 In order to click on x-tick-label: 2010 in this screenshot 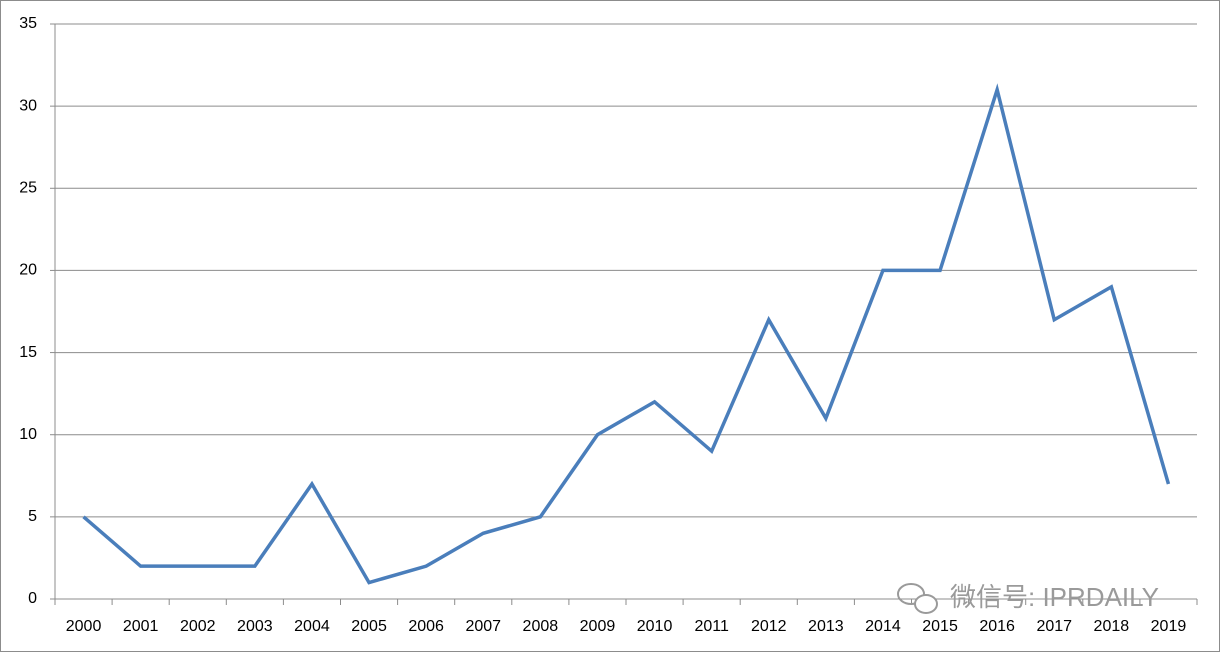, I will do `click(655, 626)`.